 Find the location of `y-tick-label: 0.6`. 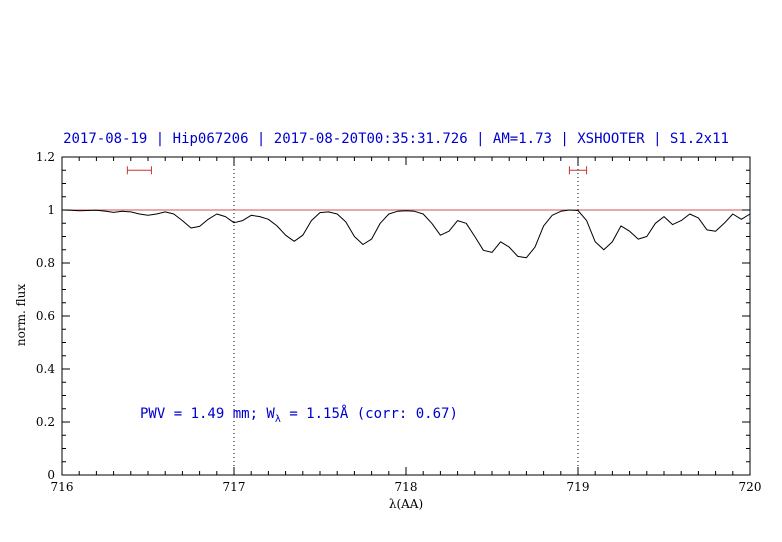

y-tick-label: 0.6 is located at coordinates (45, 316).